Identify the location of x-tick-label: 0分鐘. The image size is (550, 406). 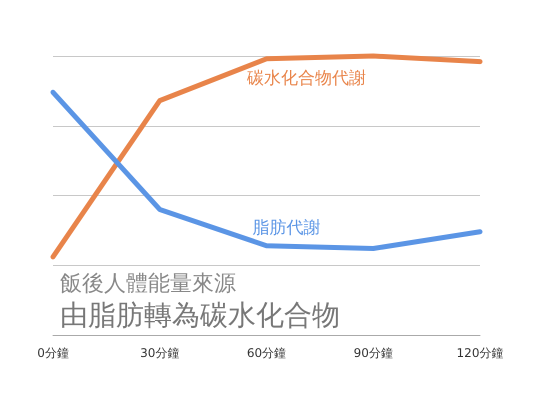
(53, 353).